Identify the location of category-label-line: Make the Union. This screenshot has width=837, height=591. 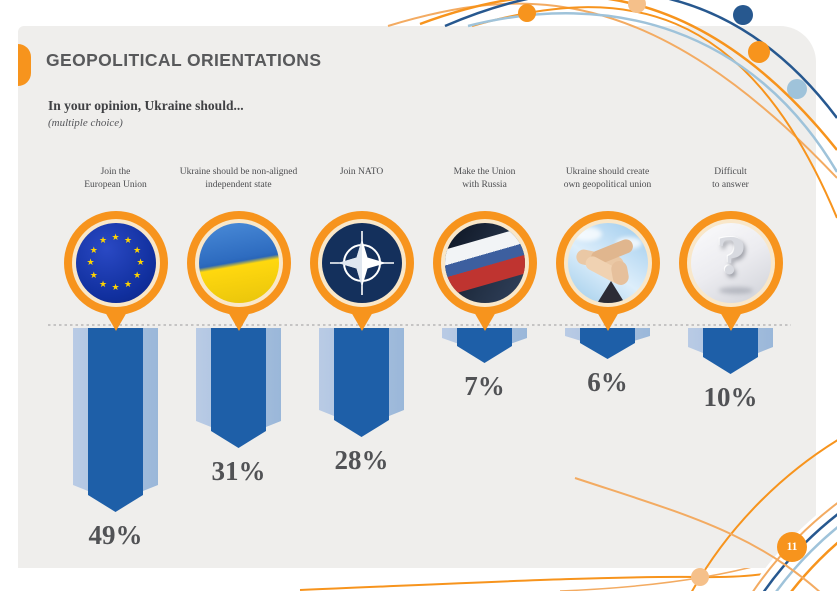
(484, 172).